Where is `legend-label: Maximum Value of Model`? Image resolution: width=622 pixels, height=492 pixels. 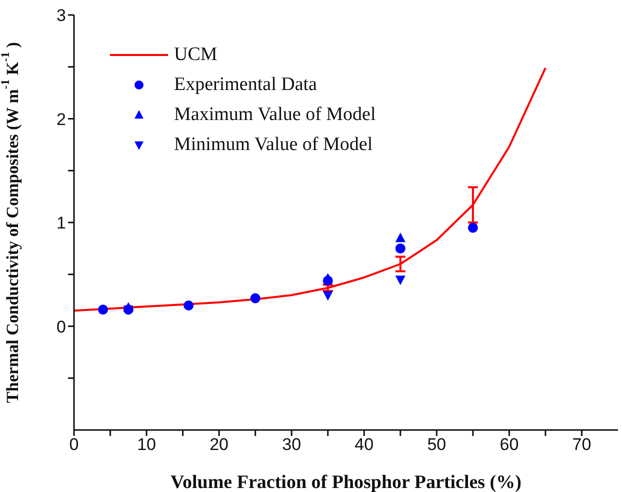
legend-label: Maximum Value of Model is located at coordinates (275, 115).